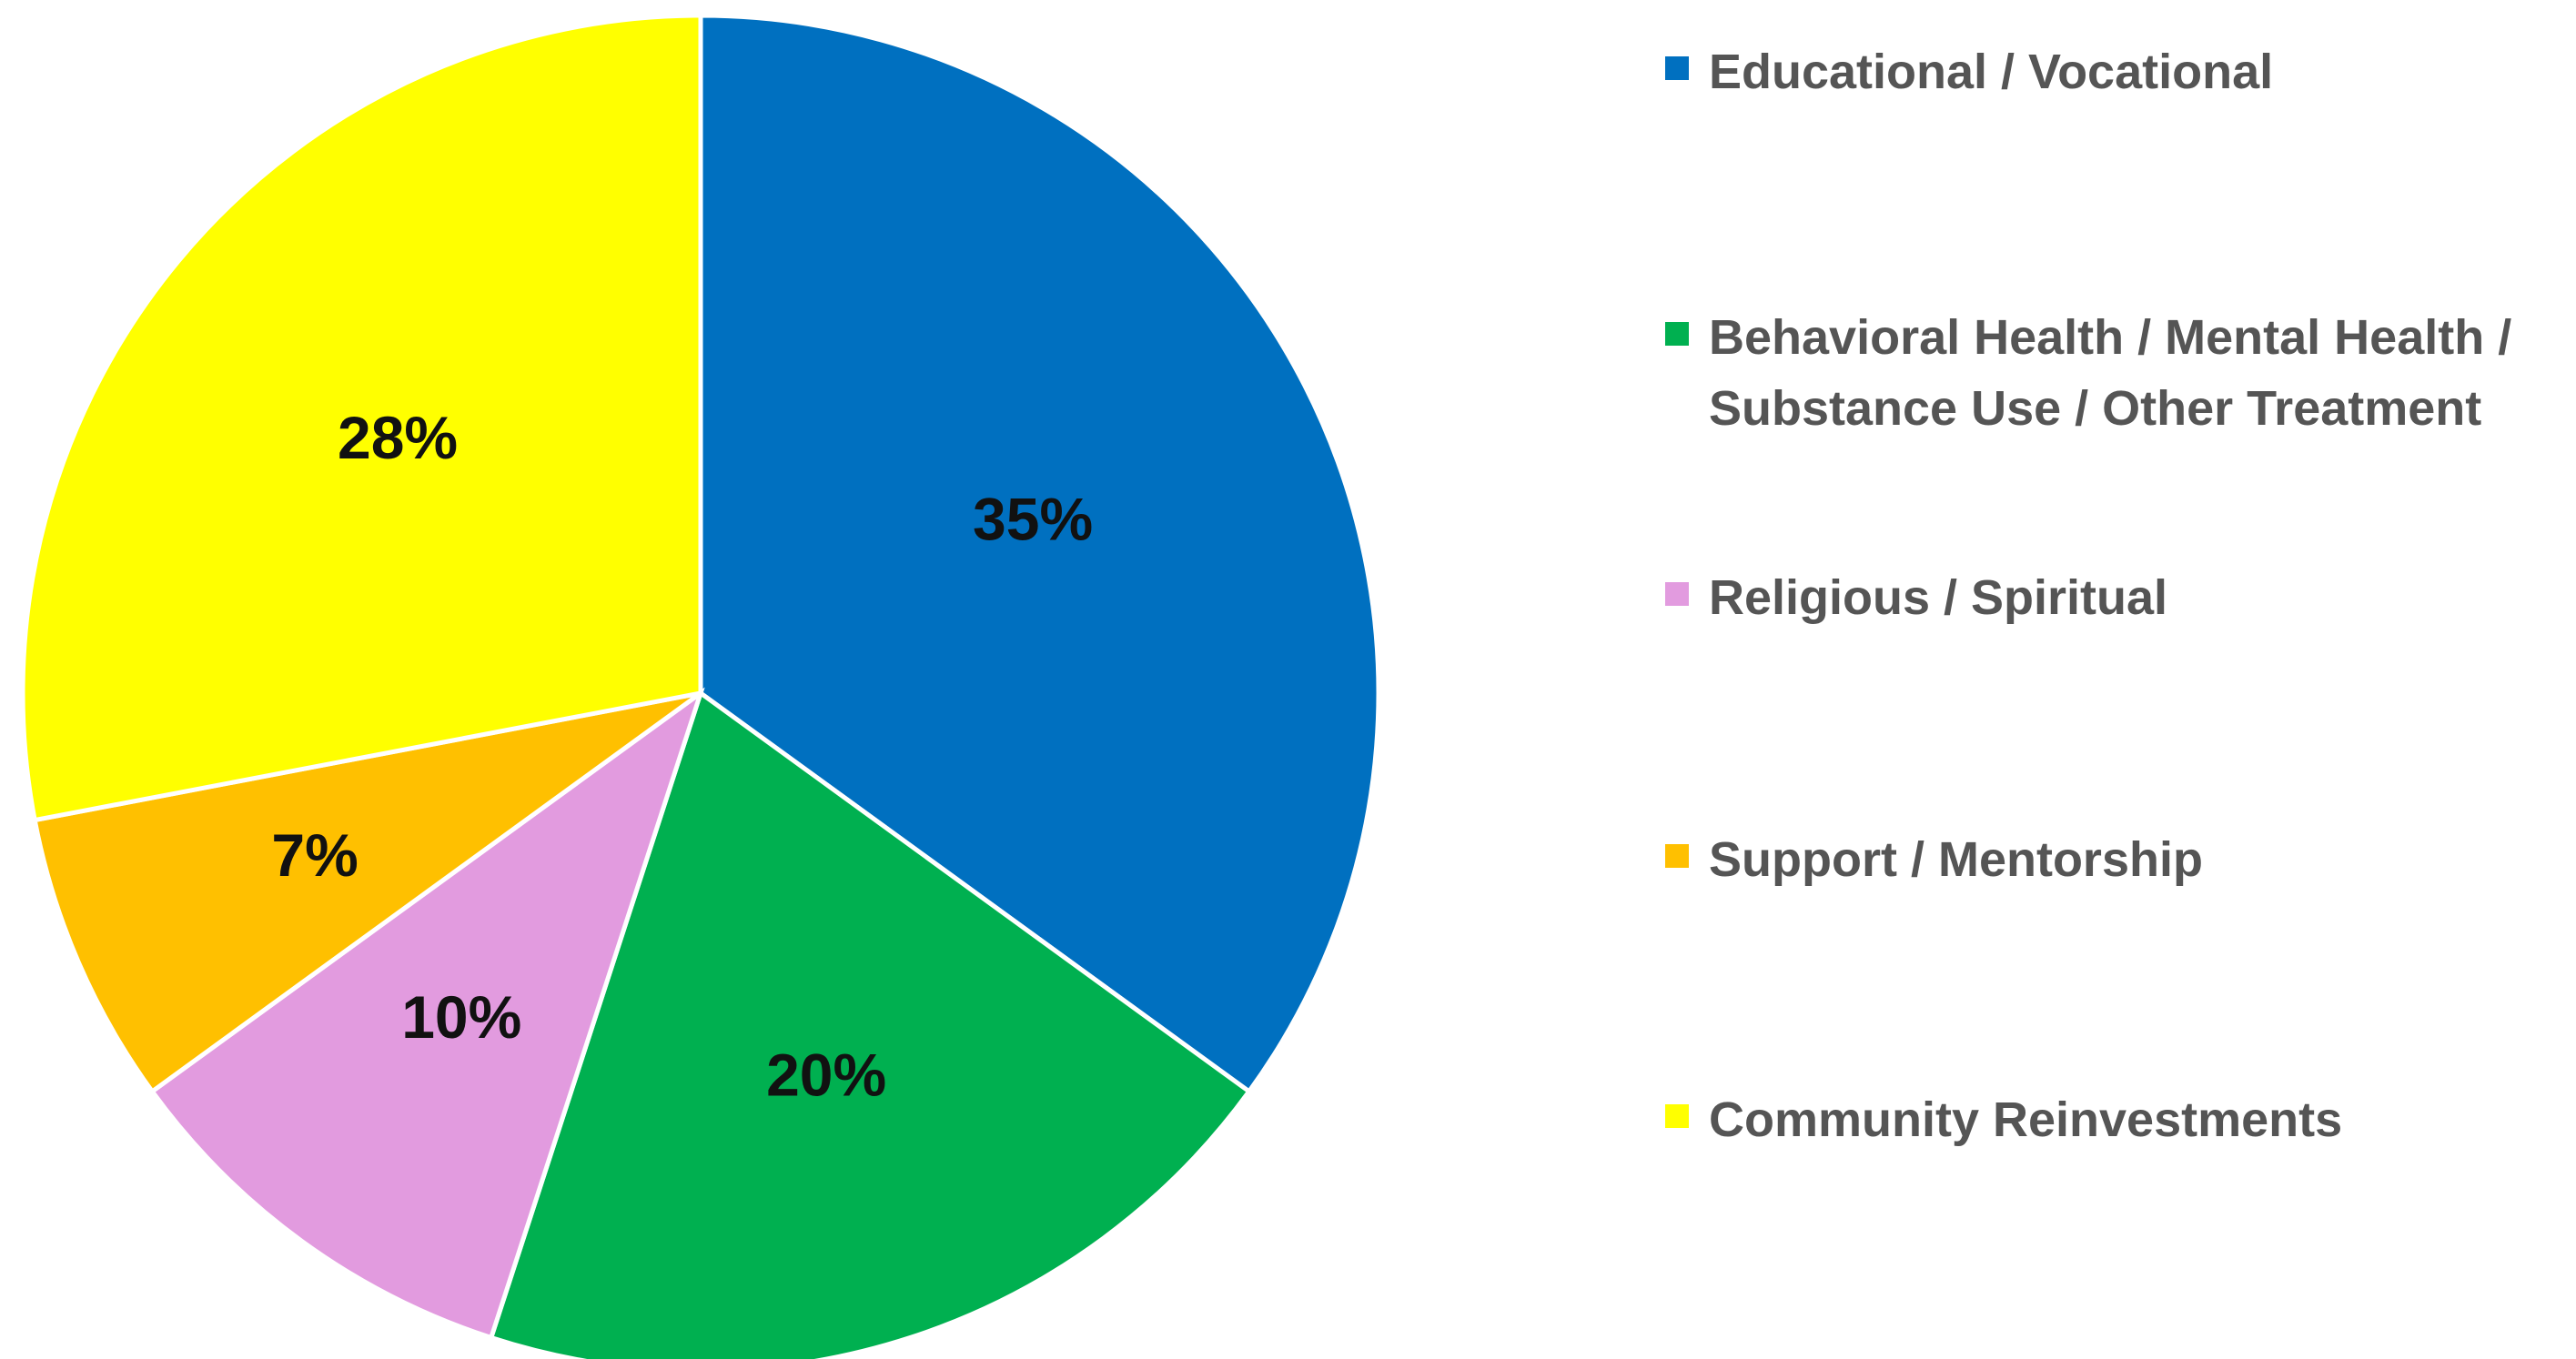 Image resolution: width=2576 pixels, height=1359 pixels. Describe the element at coordinates (2026, 1119) in the screenshot. I see `legend-label: Community Reinvestments` at that location.